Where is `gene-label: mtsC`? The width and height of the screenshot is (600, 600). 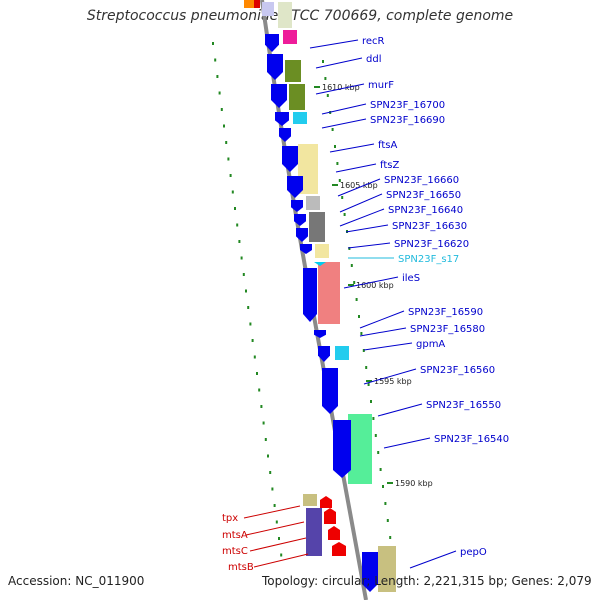
gene-label: mtsC is located at coordinates (235, 551).